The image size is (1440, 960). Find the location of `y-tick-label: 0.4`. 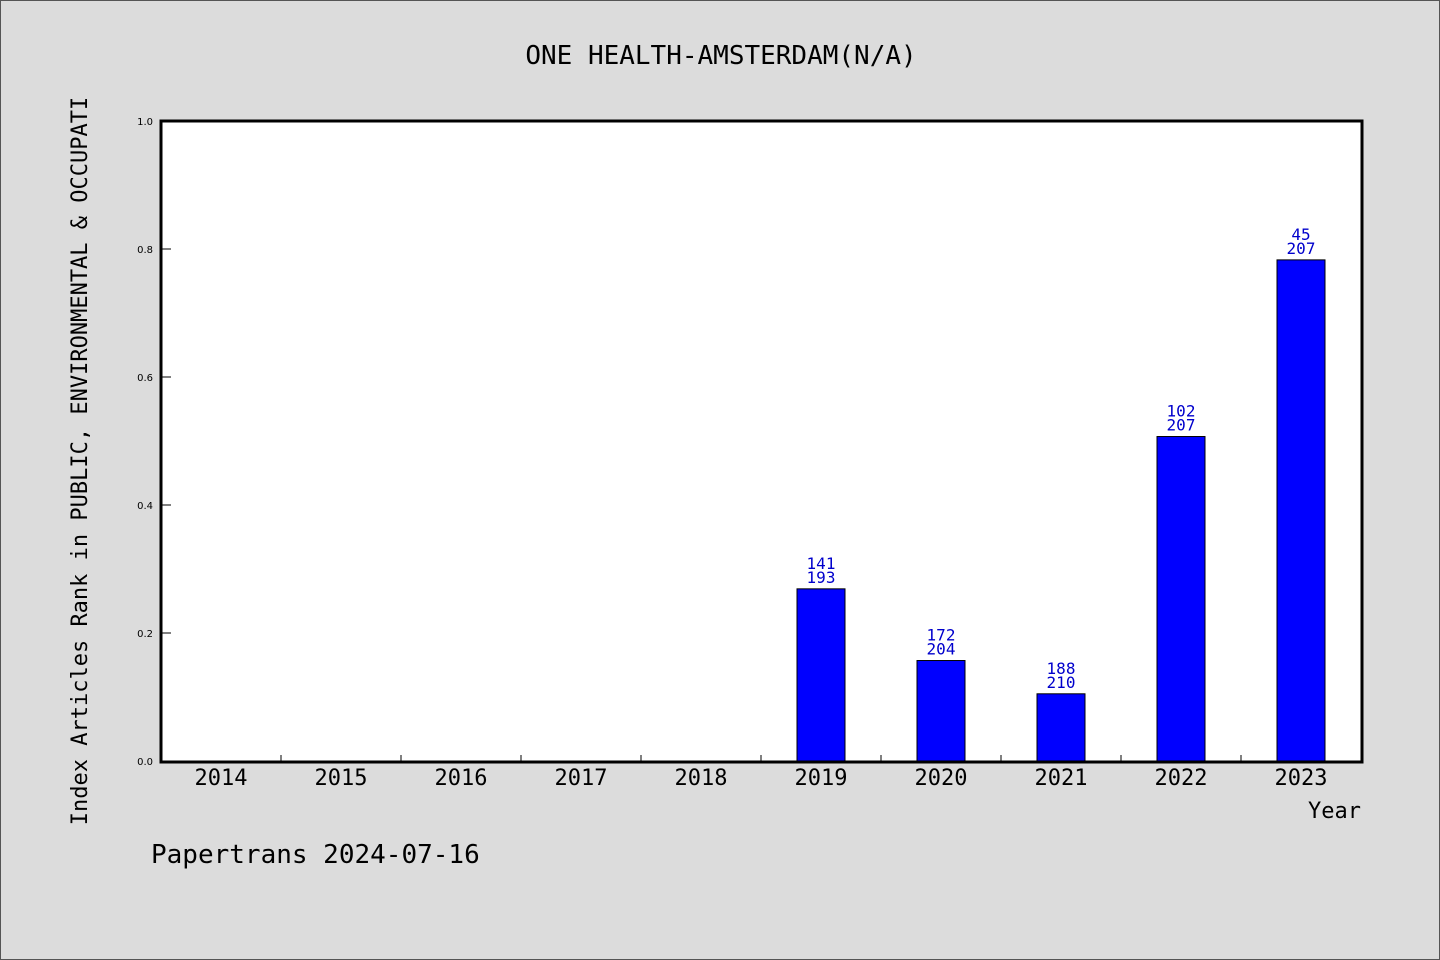

y-tick-label: 0.4 is located at coordinates (145, 506).